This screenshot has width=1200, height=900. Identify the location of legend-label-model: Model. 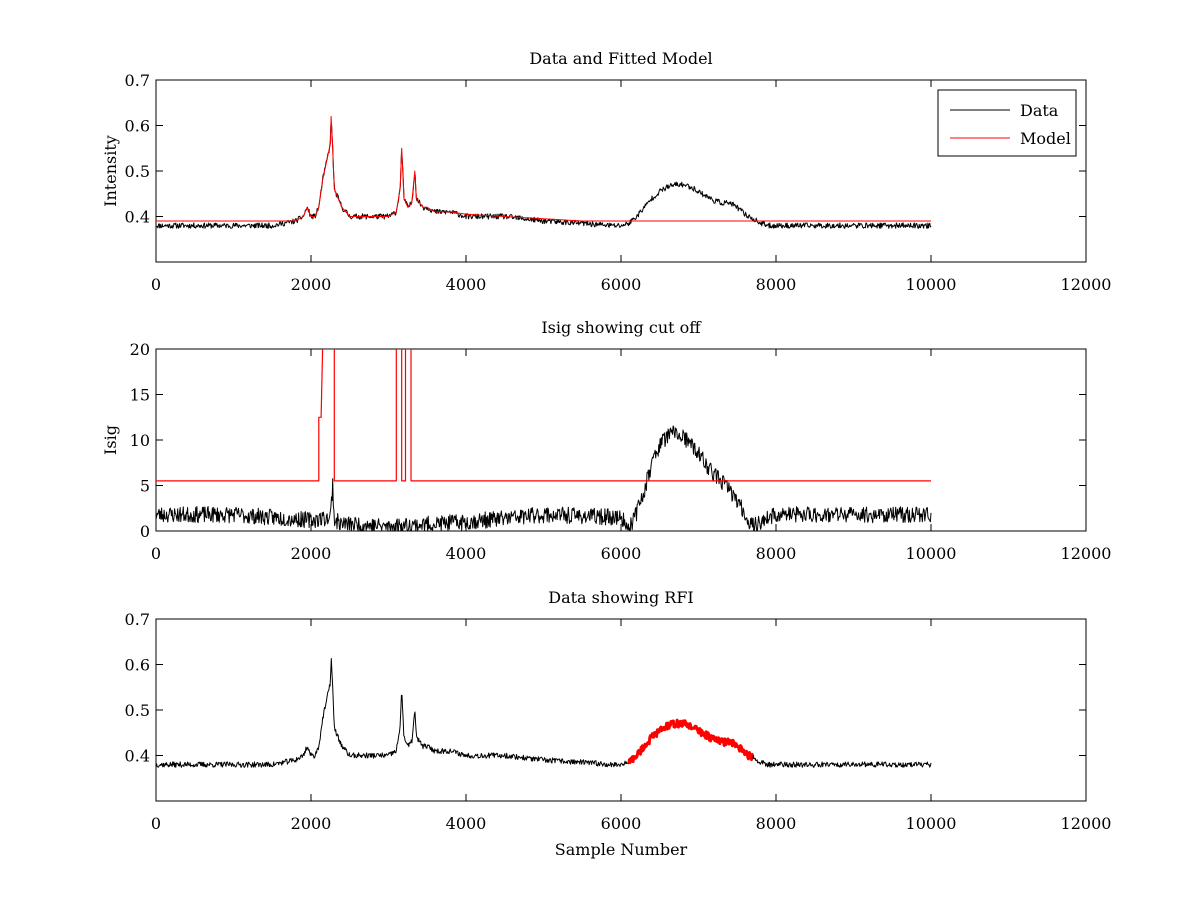
(1045, 138).